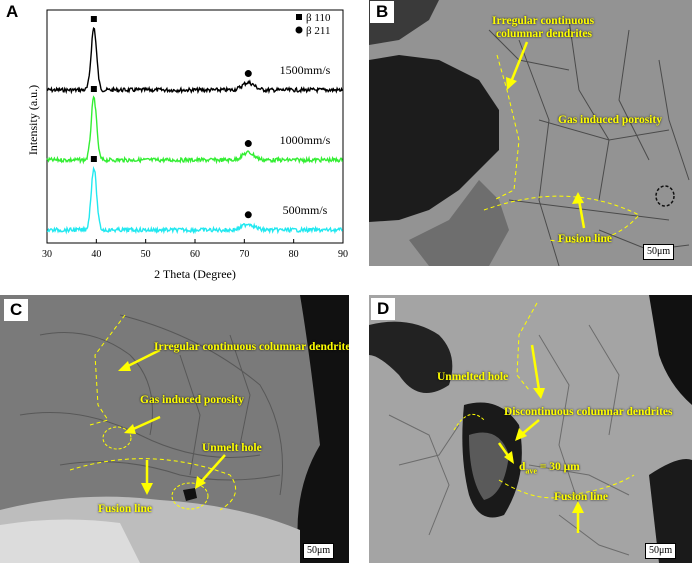 The height and width of the screenshot is (563, 692). I want to click on legend-square-icon, so click(299, 17).